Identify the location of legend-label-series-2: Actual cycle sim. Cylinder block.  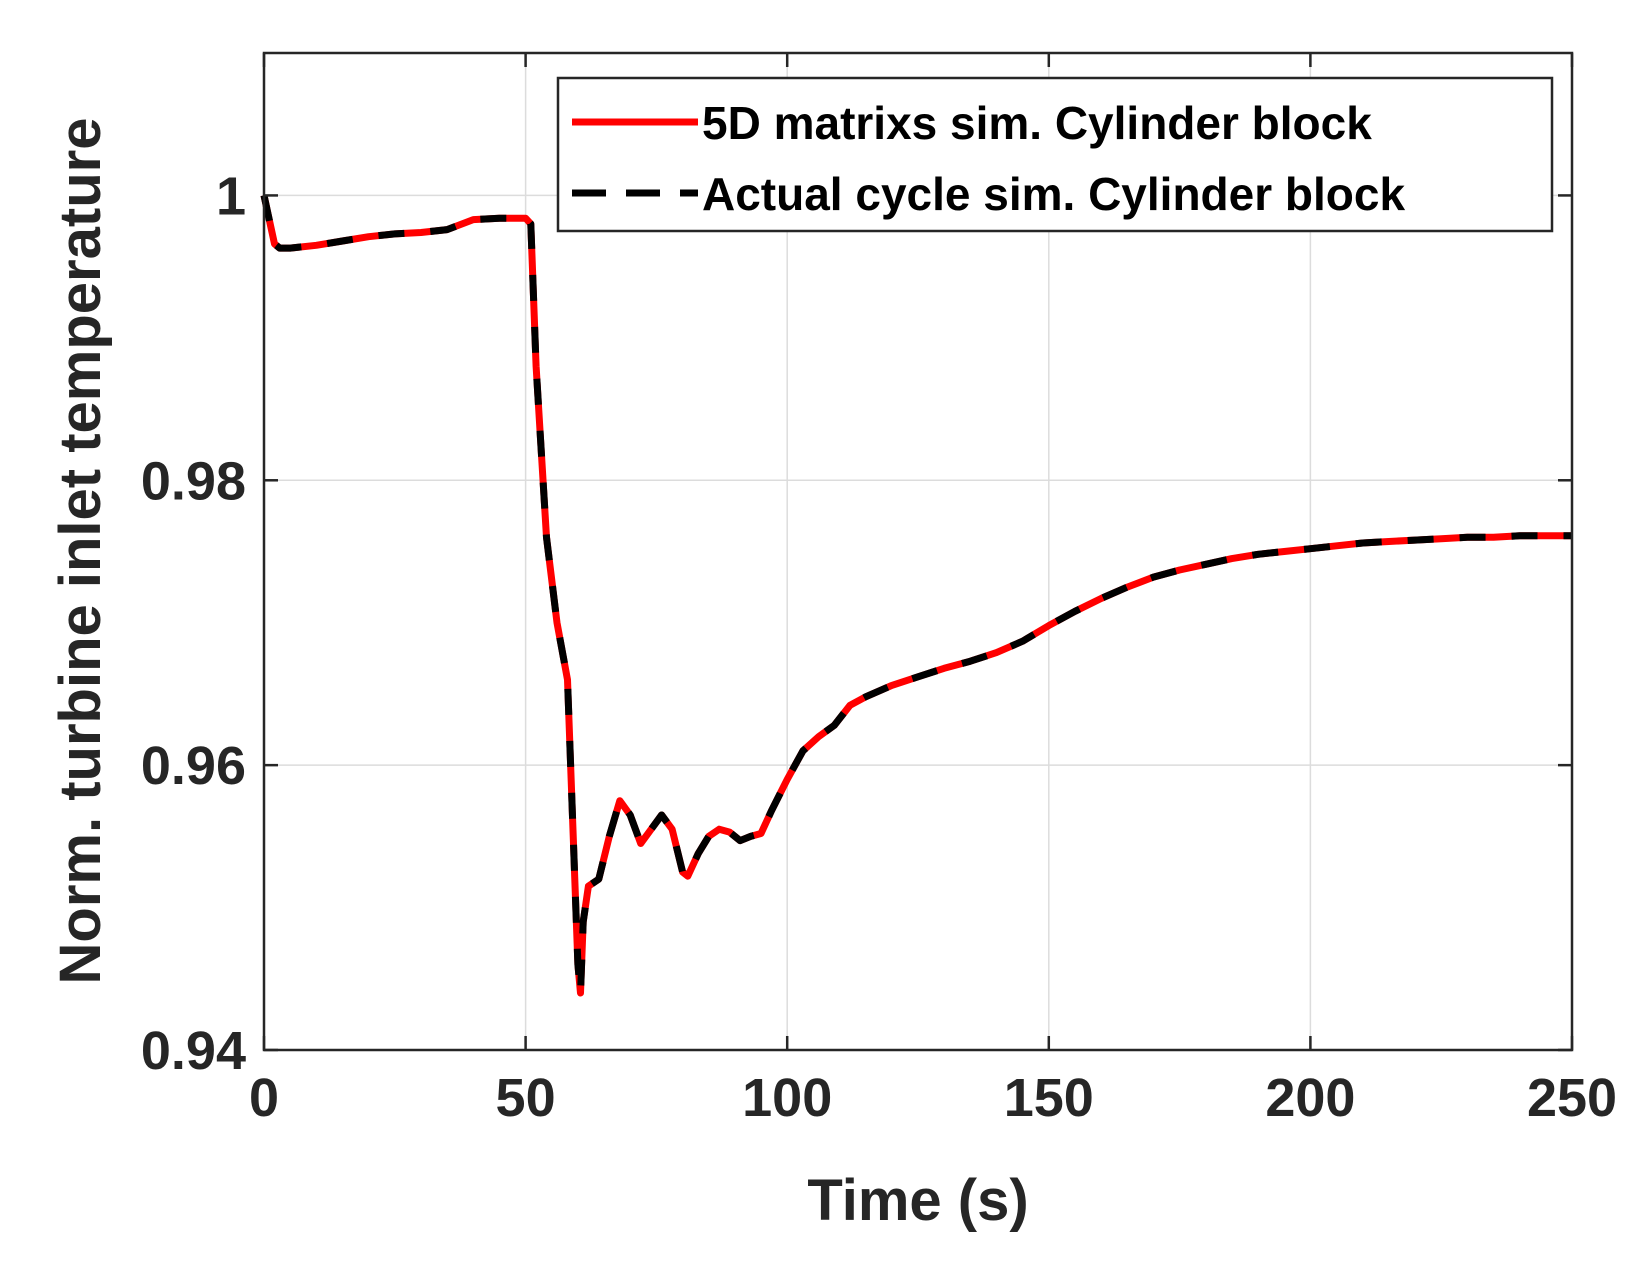
(1053, 194).